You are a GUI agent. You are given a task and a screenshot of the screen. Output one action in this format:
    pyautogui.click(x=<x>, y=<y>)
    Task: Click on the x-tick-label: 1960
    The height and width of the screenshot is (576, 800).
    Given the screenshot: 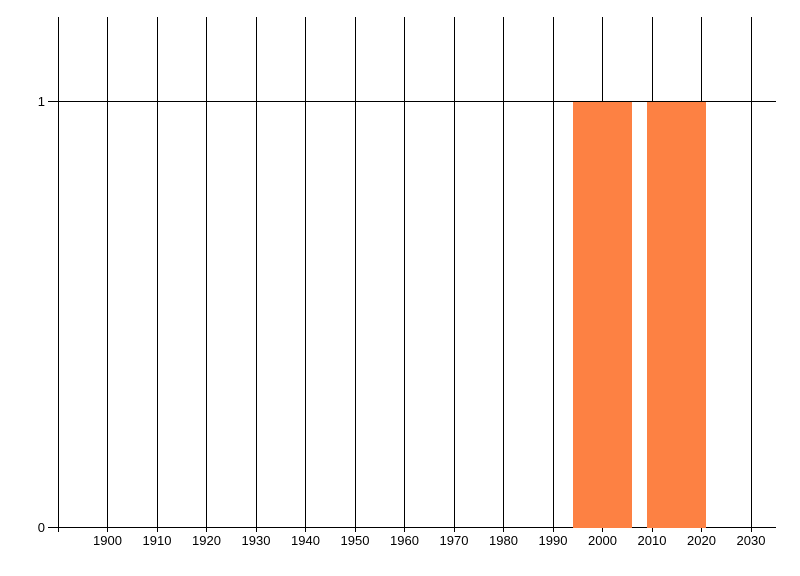 What is the action you would take?
    pyautogui.click(x=404, y=540)
    